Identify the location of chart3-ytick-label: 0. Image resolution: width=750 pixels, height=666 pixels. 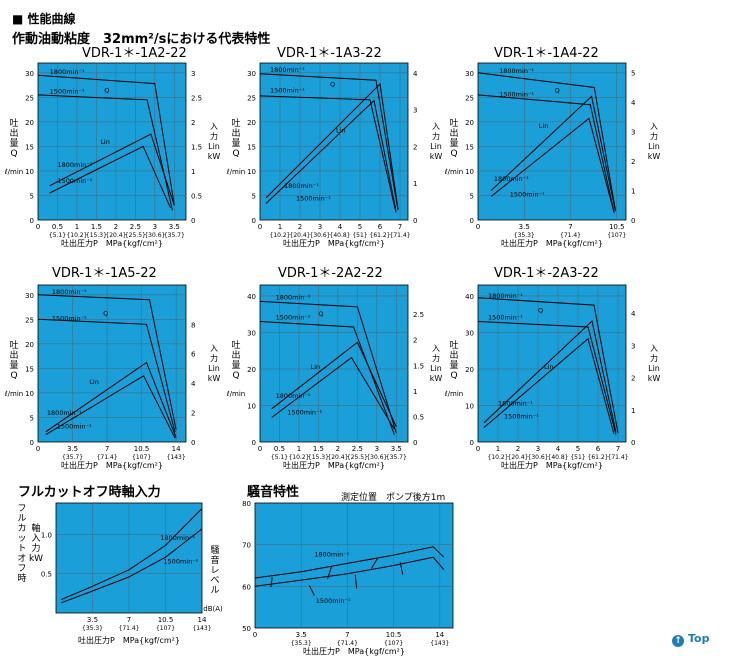
(472, 221).